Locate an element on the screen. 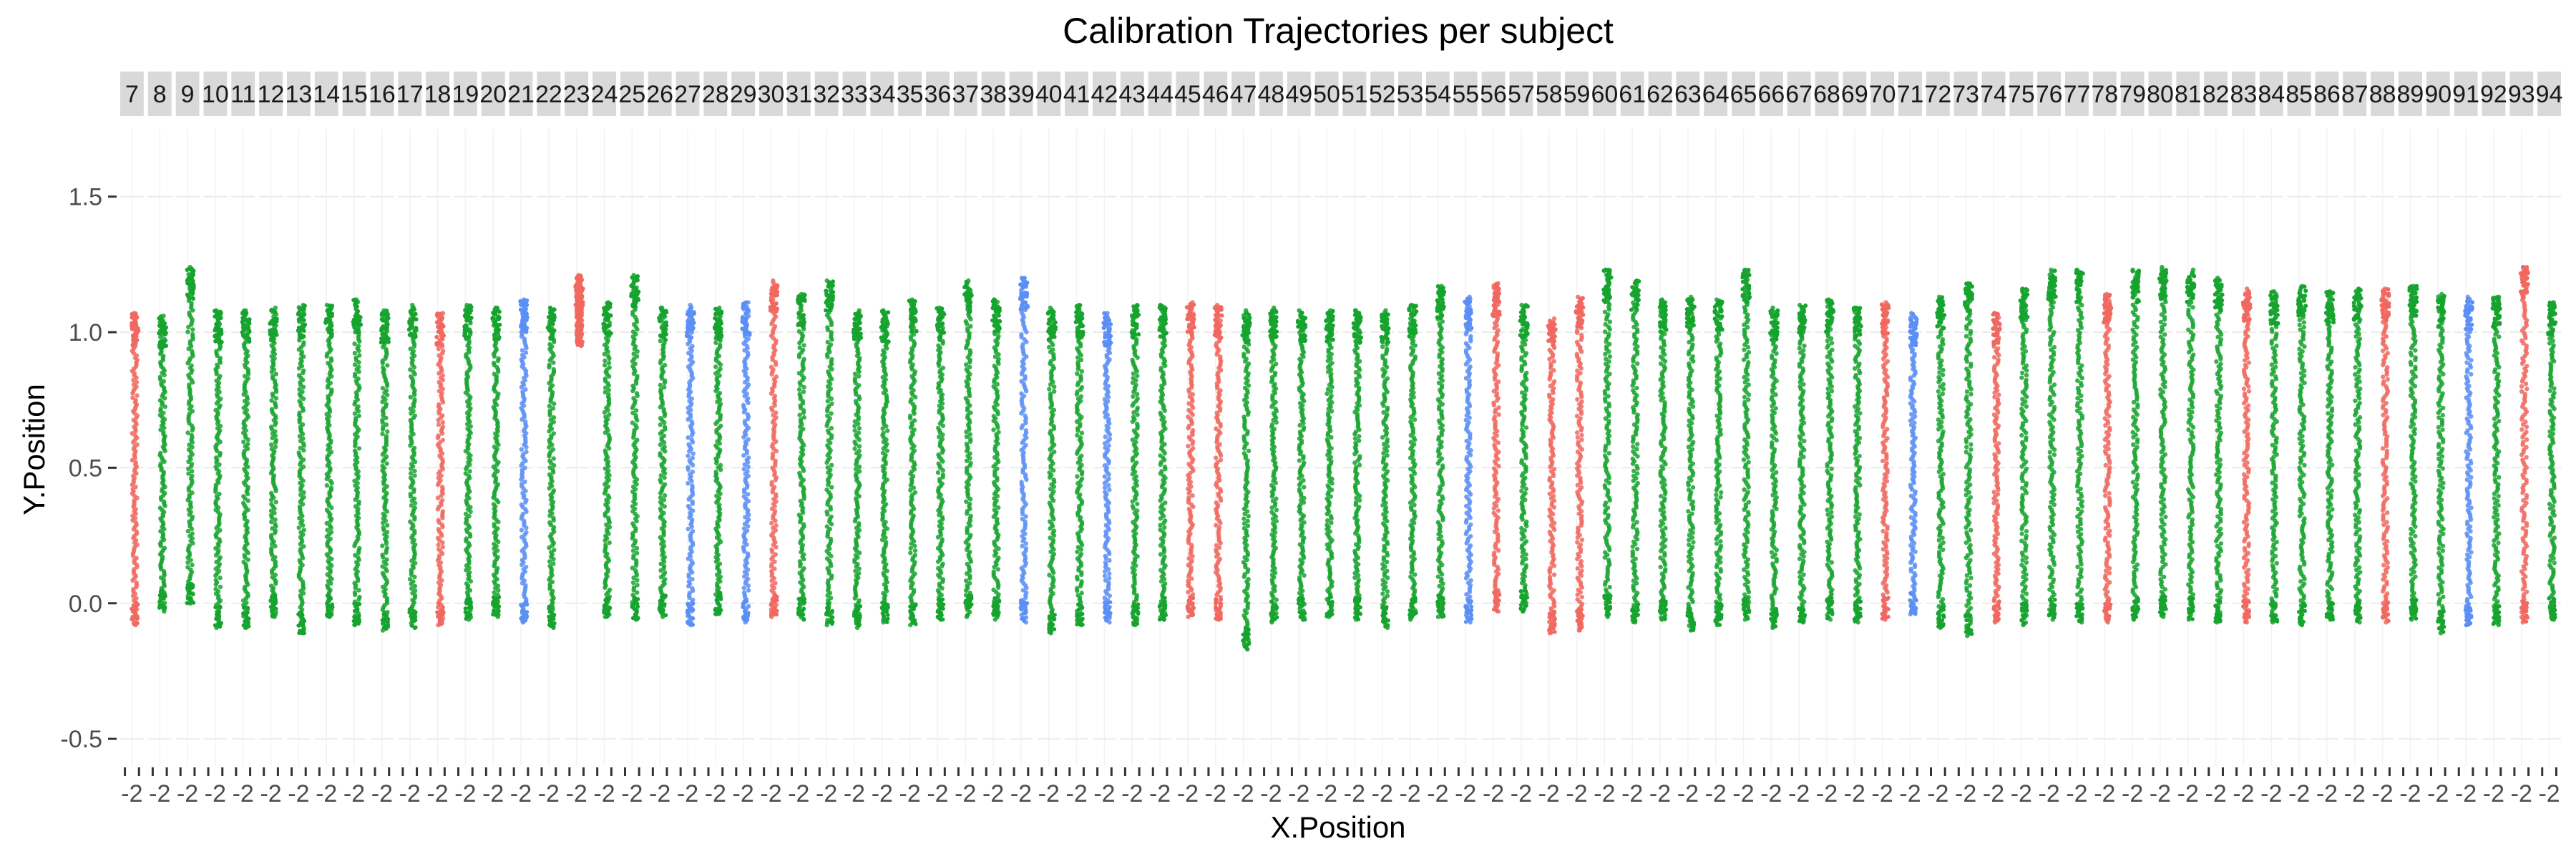  facet-panel-17: 17-2 is located at coordinates (410, 439).